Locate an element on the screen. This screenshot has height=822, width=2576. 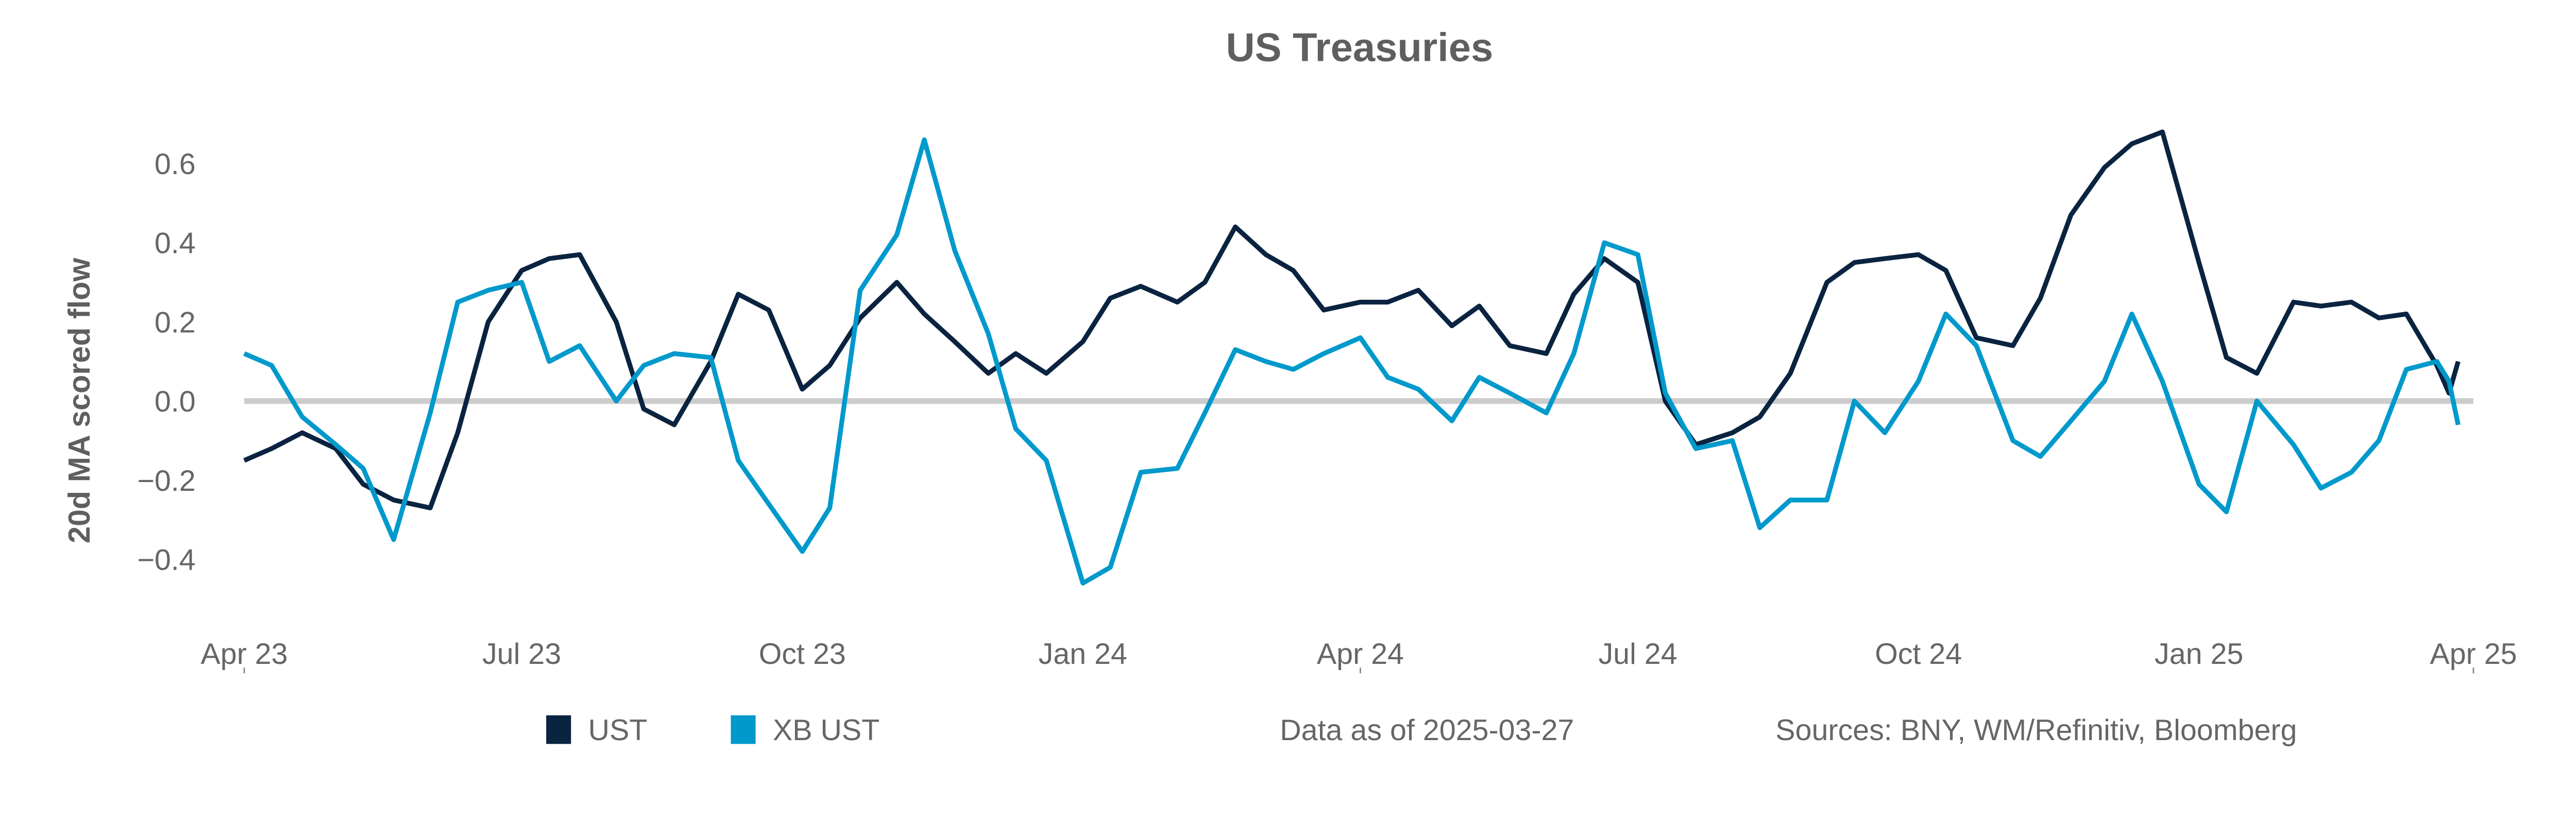
legend: UST XB UST is located at coordinates (712, 730).